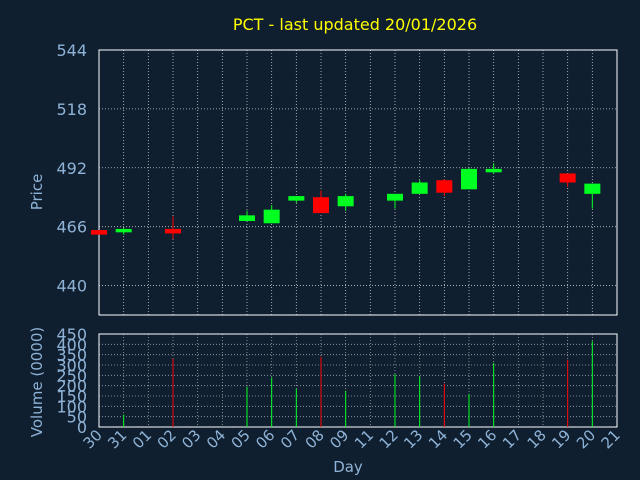 The height and width of the screenshot is (480, 640). Describe the element at coordinates (71, 375) in the screenshot. I see `volume-tick-label: 250` at that location.